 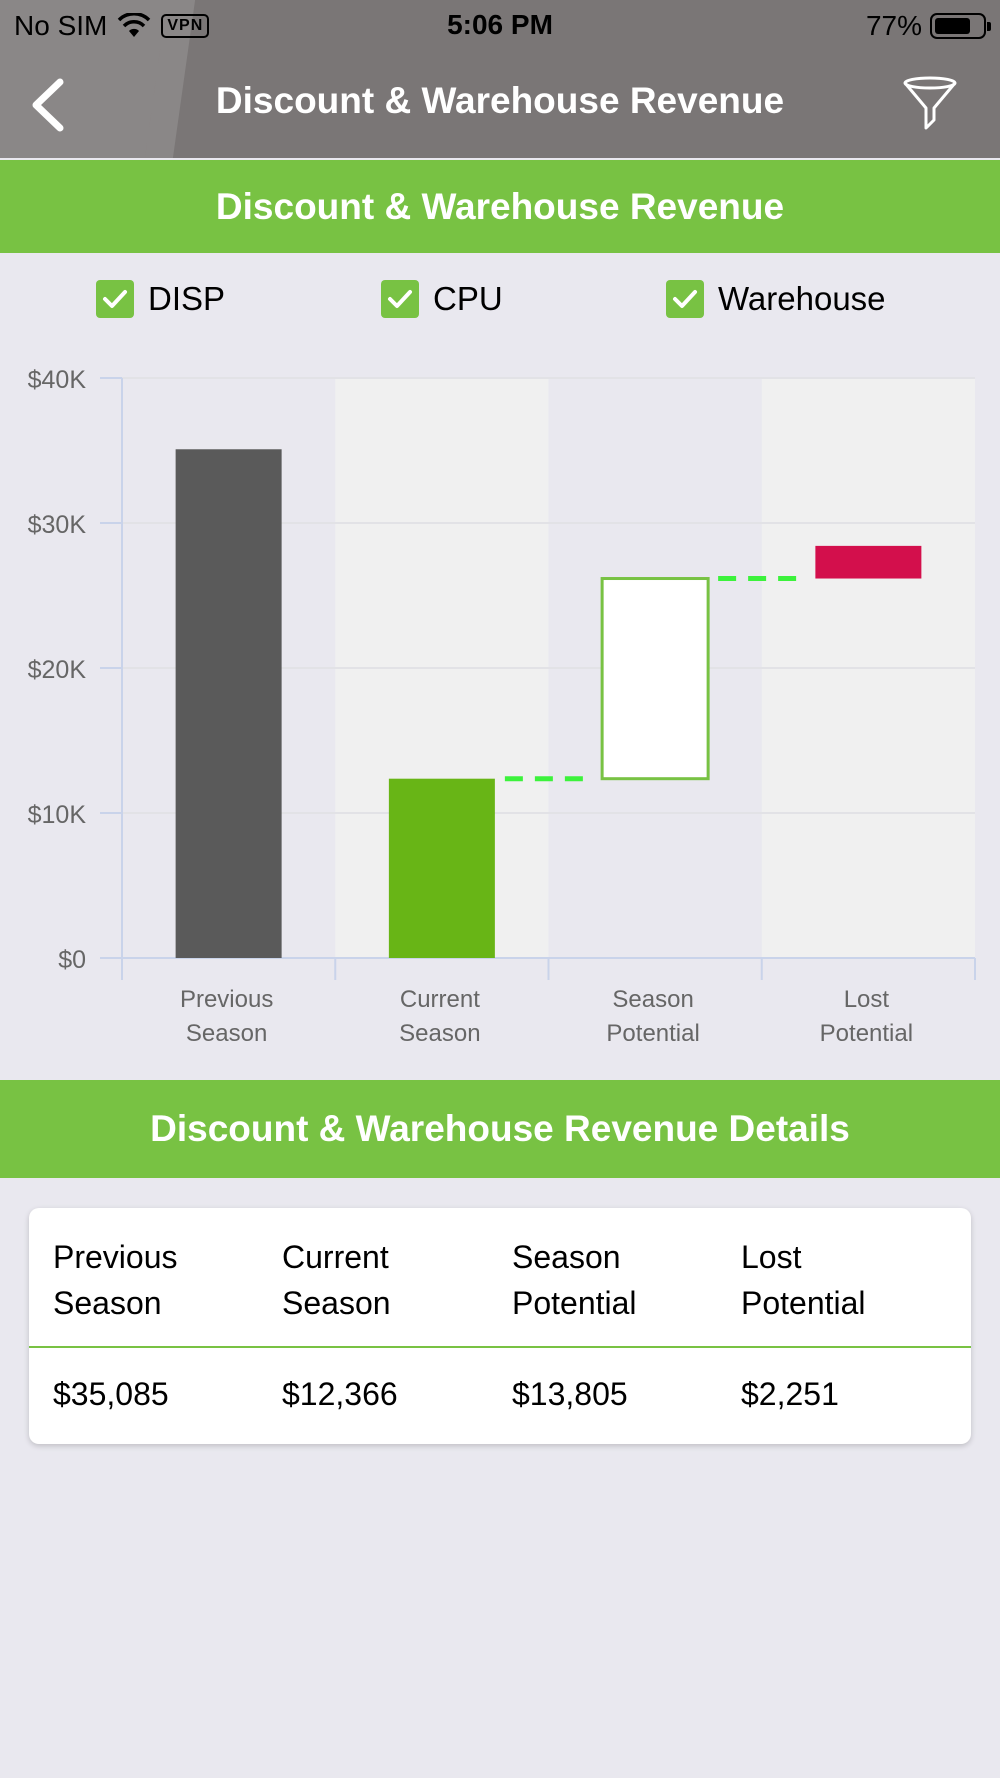 I want to click on legend-label: CPU, so click(x=468, y=298).